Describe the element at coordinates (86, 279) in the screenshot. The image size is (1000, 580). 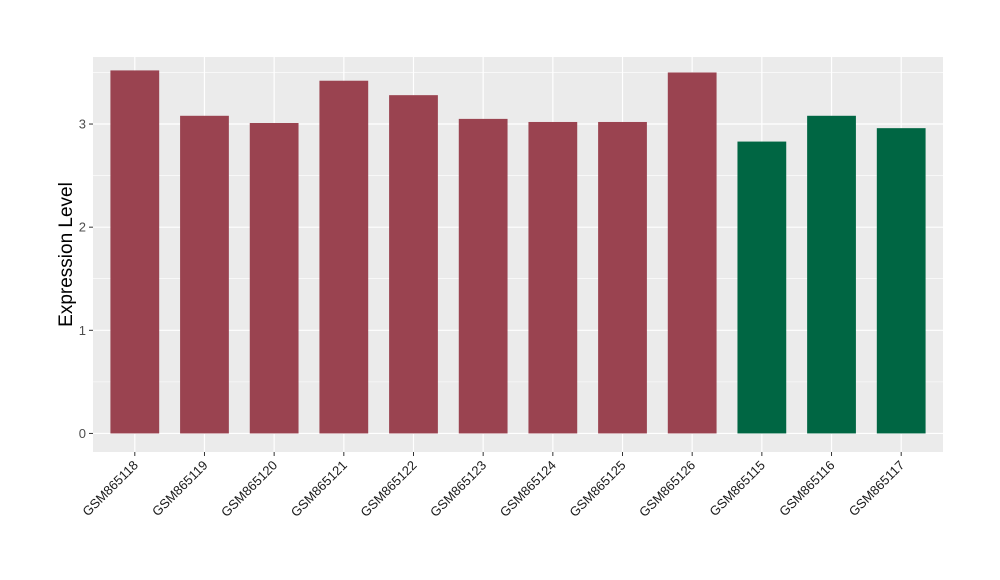
I see `y-axis: 0 1 2 3` at that location.